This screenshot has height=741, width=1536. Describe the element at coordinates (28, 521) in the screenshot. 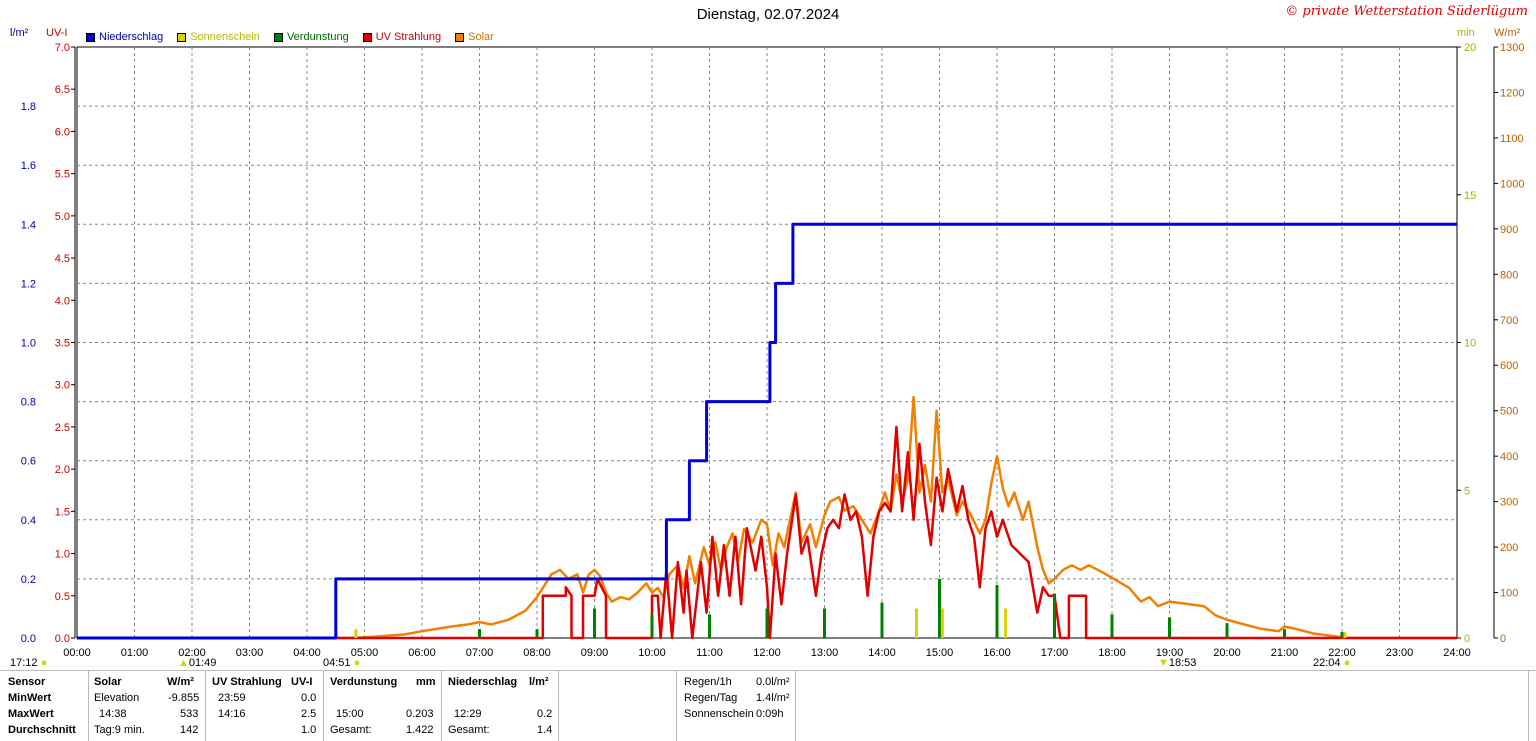

I see `rain-tick-label: 0.4` at that location.